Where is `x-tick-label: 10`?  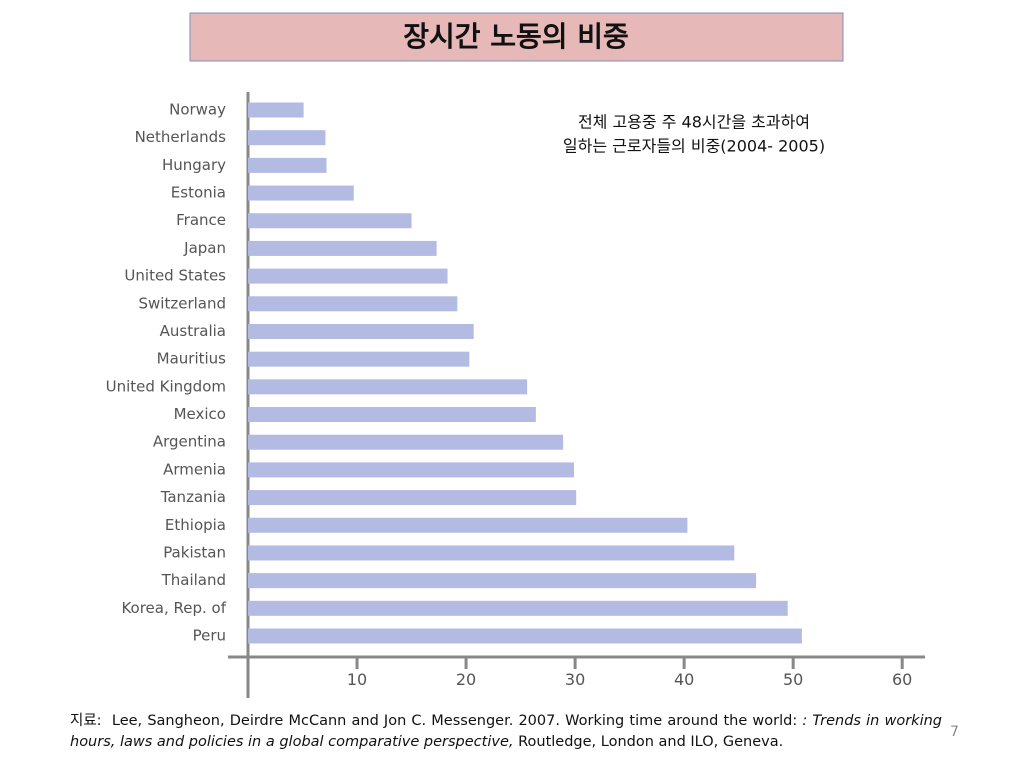
x-tick-label: 10 is located at coordinates (357, 679).